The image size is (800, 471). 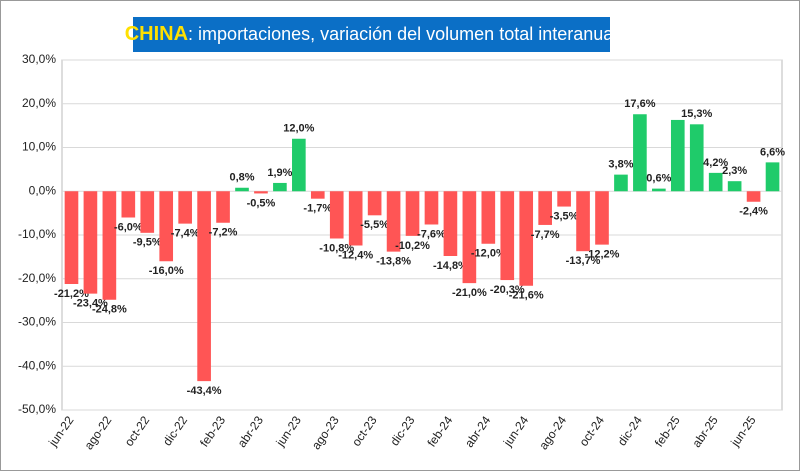 I want to click on y-tick-label: 10,0%, so click(x=39, y=147).